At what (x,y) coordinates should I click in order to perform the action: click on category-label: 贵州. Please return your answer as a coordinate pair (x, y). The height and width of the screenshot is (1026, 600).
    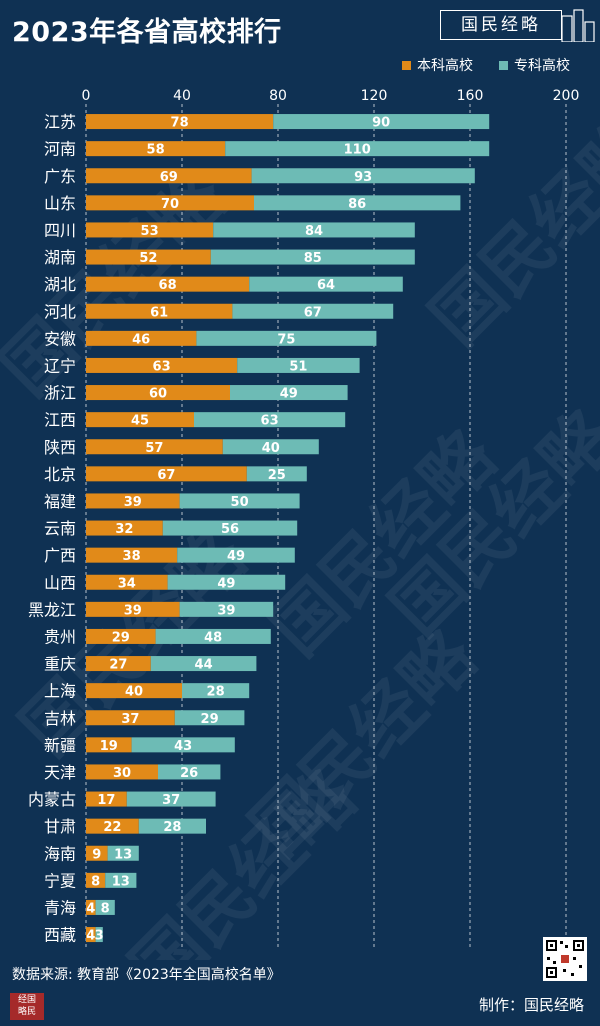
    Looking at the image, I should click on (60, 636).